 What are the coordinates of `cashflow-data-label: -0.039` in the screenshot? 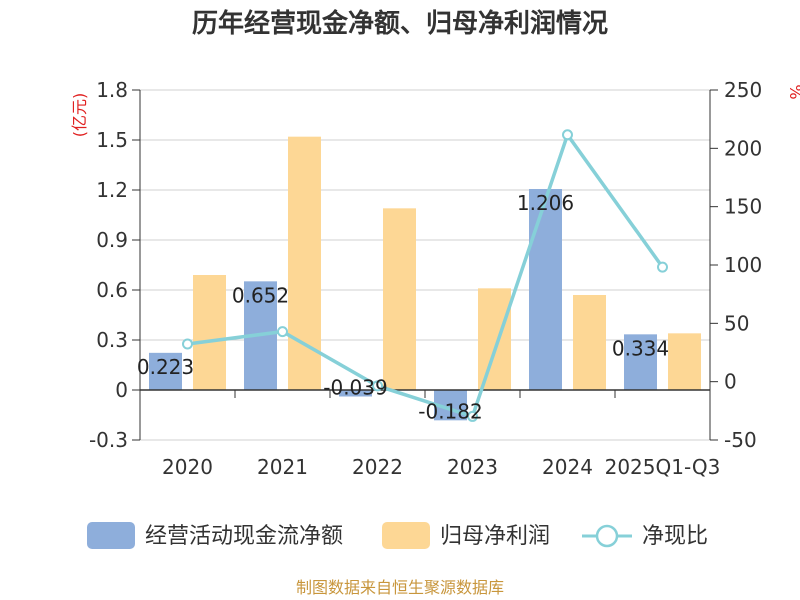 It's located at (355, 388).